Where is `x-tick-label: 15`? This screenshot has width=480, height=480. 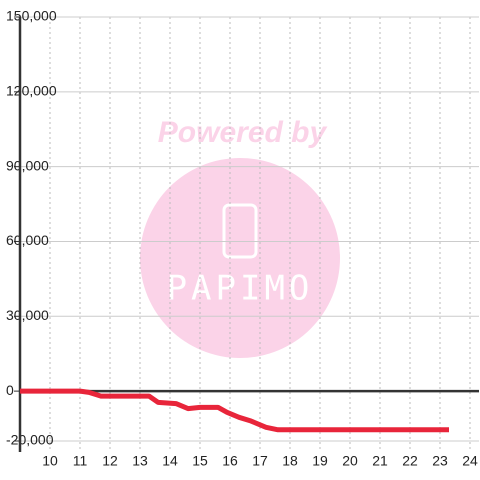
x-tick-label: 15 is located at coordinates (200, 461).